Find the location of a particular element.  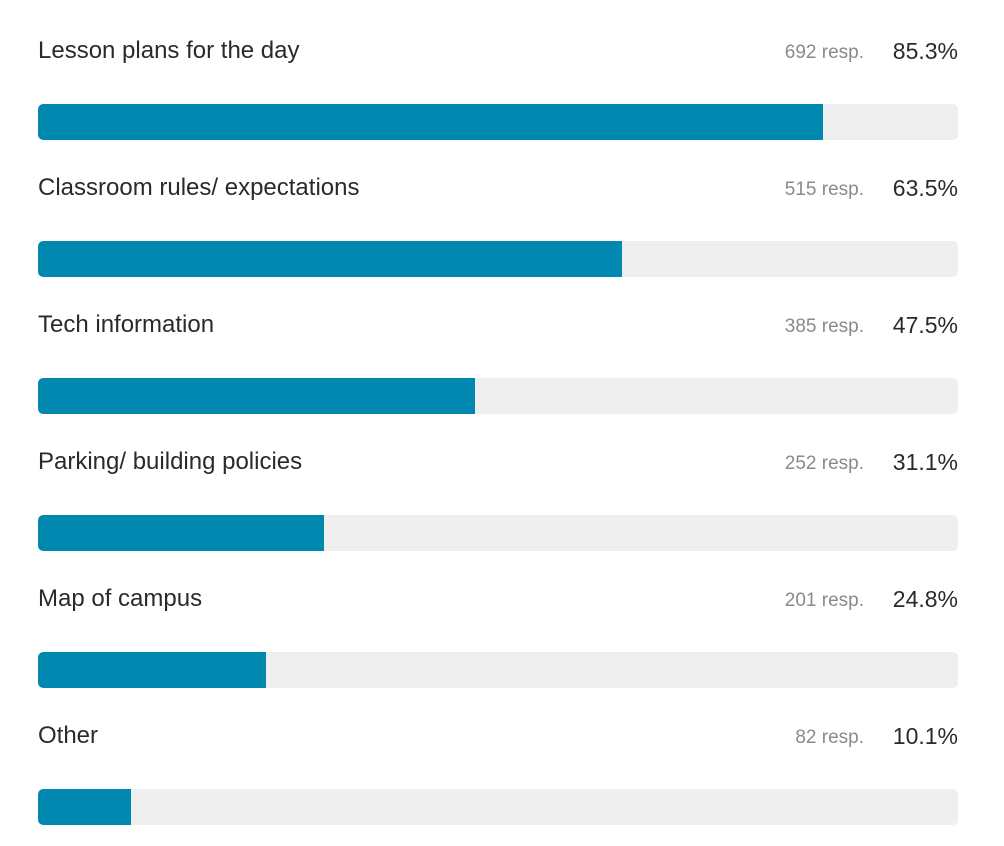

bar-row: Parking/ building policies 252 resp. 31.1% is located at coordinates (498, 498).